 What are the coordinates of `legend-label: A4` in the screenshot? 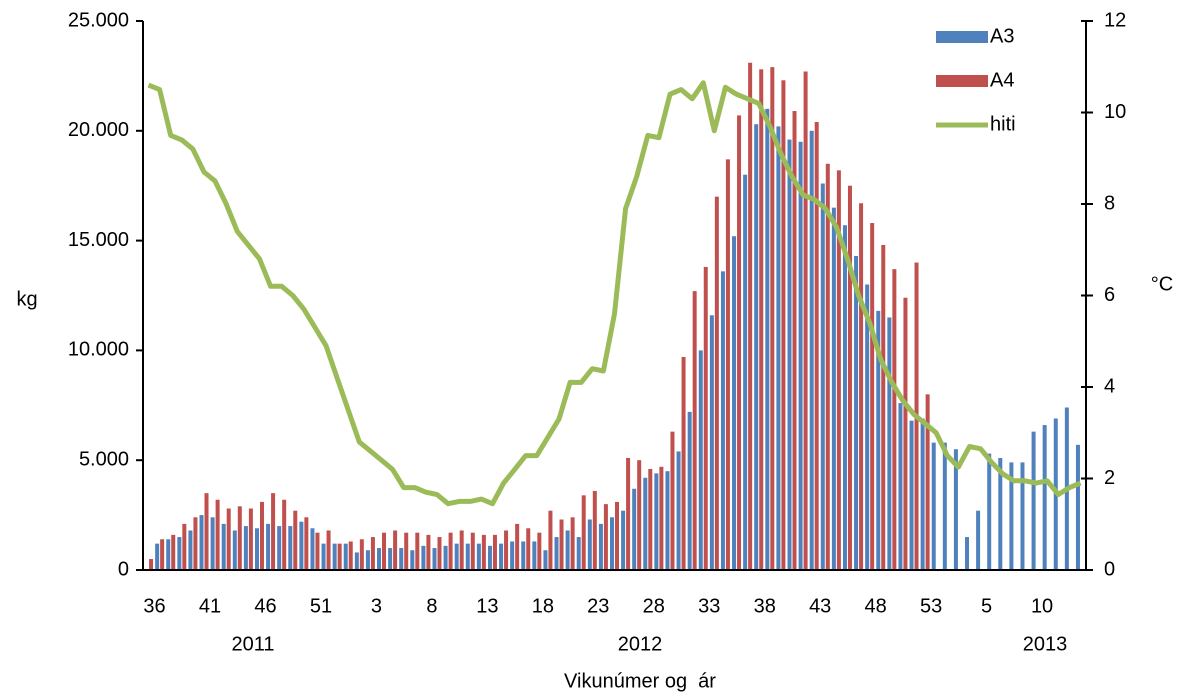 It's located at (1002, 80).